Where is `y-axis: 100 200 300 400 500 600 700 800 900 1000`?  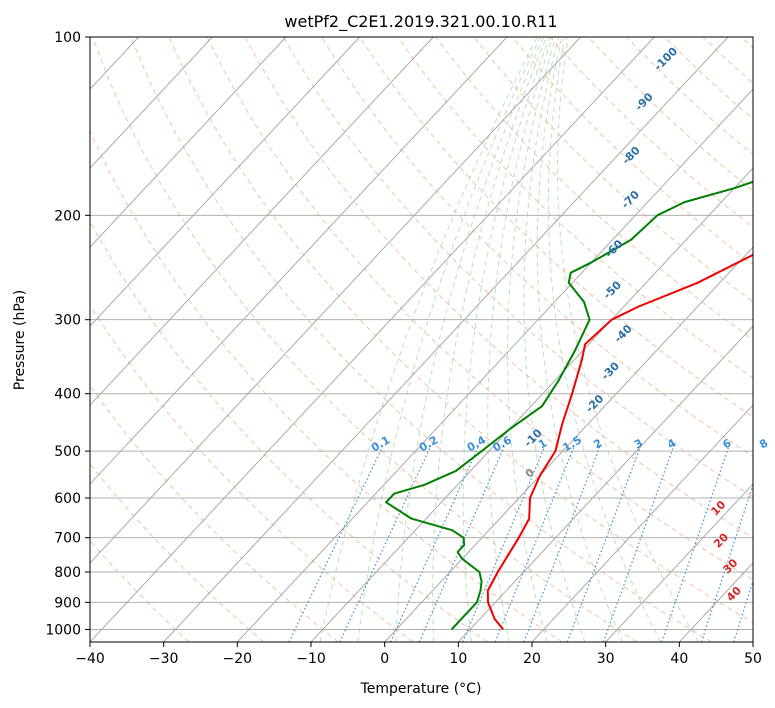
y-axis: 100 200 300 400 500 600 700 800 900 1000 is located at coordinates (67, 334).